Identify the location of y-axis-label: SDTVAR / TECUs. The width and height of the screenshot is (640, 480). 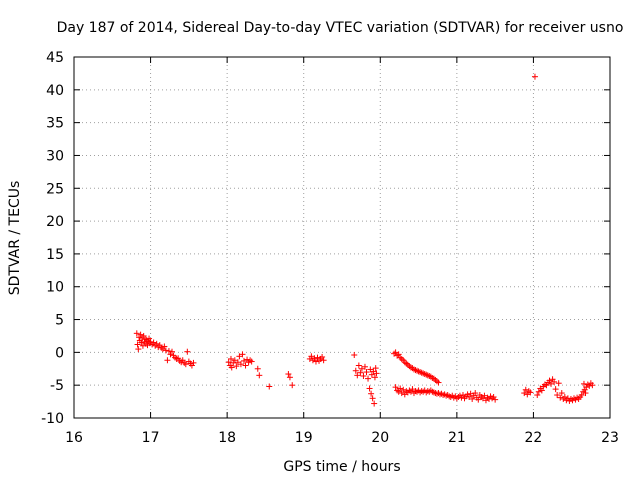
(15, 238).